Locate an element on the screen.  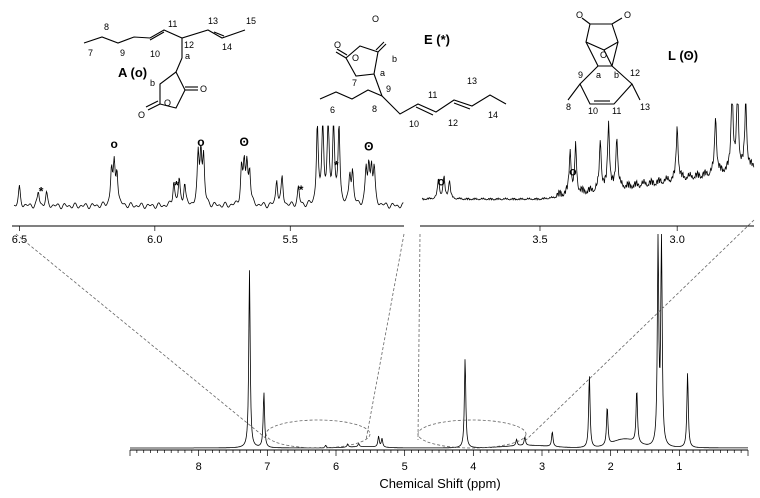
main-x-tick-label: 7 is located at coordinates (267, 467).